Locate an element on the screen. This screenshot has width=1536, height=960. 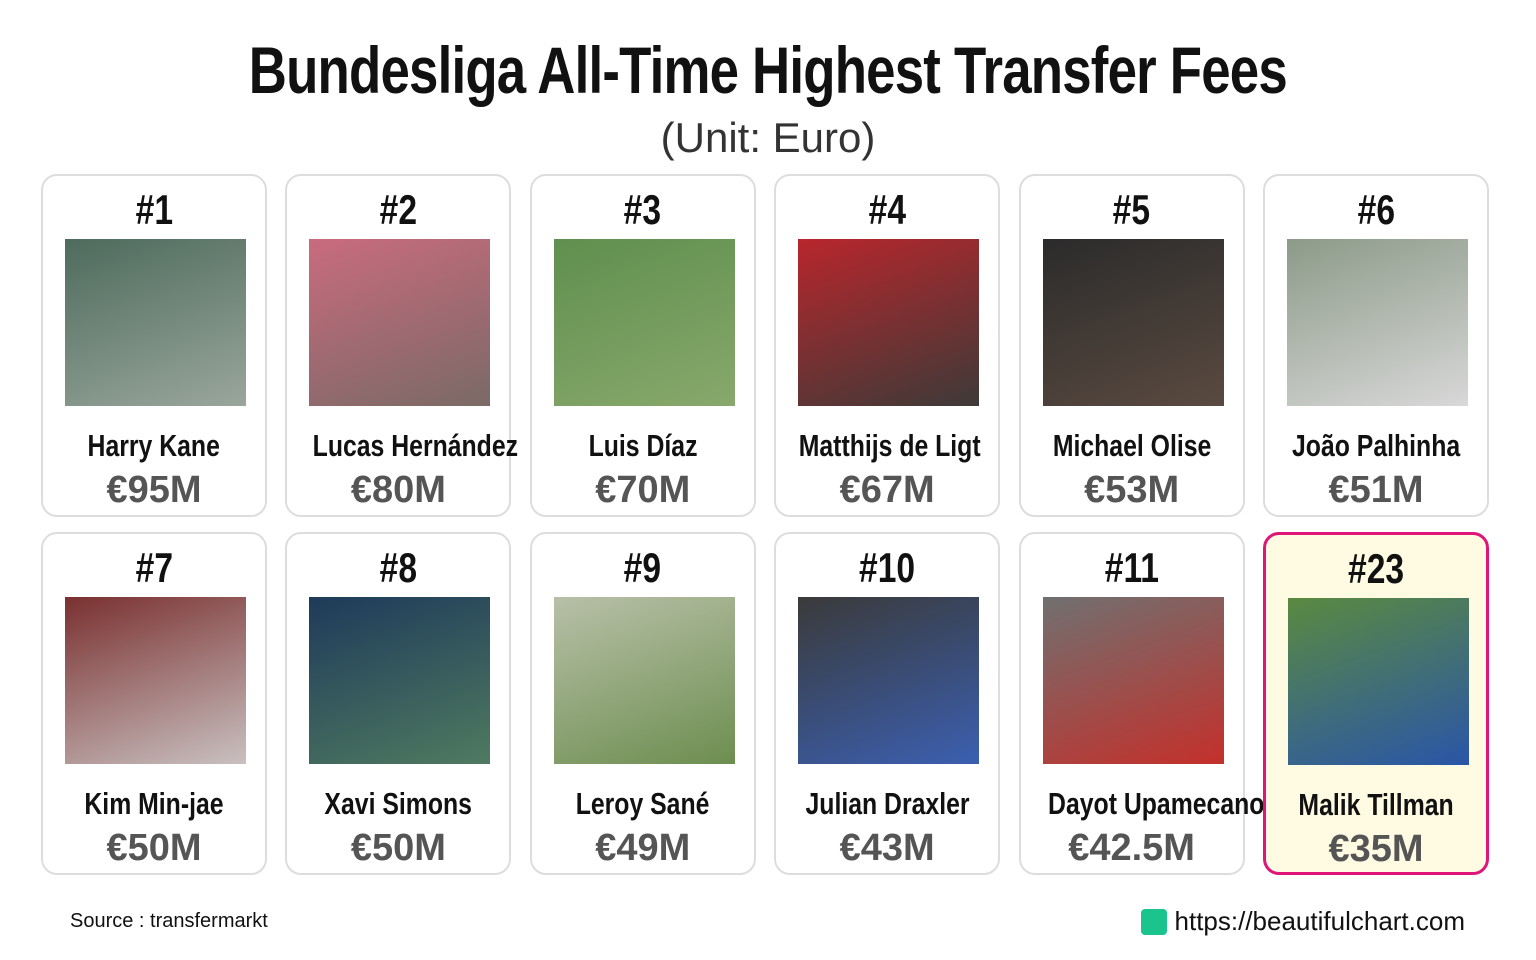
player-card: #5 Michael Olise €53M is located at coordinates (1131, 345).